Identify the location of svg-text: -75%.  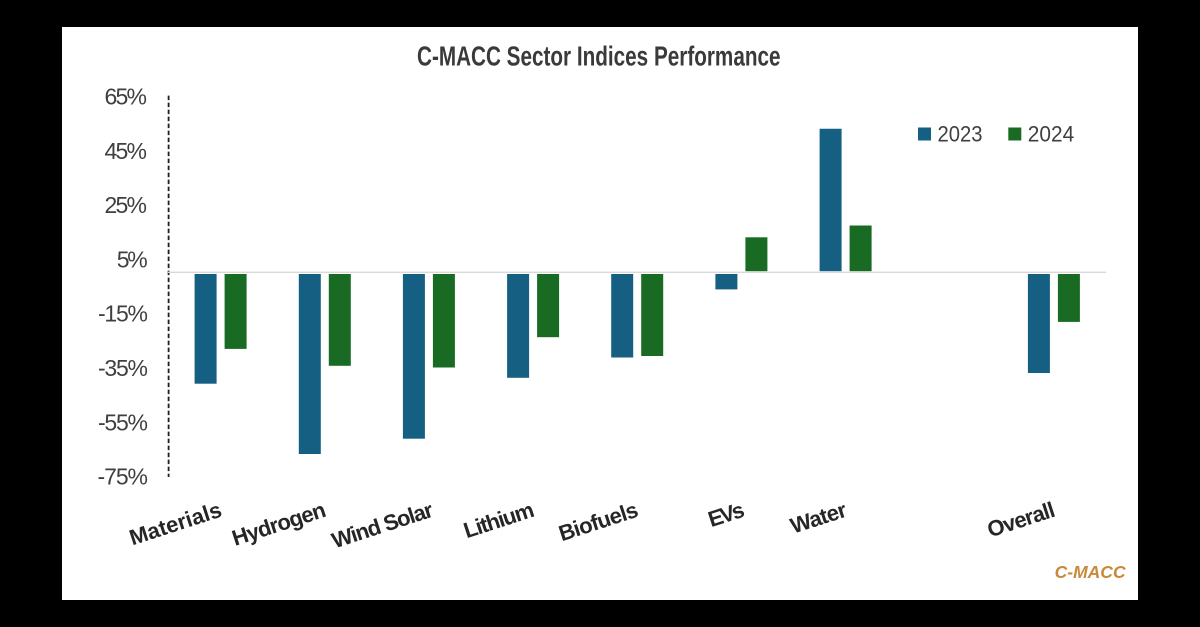
(123, 477).